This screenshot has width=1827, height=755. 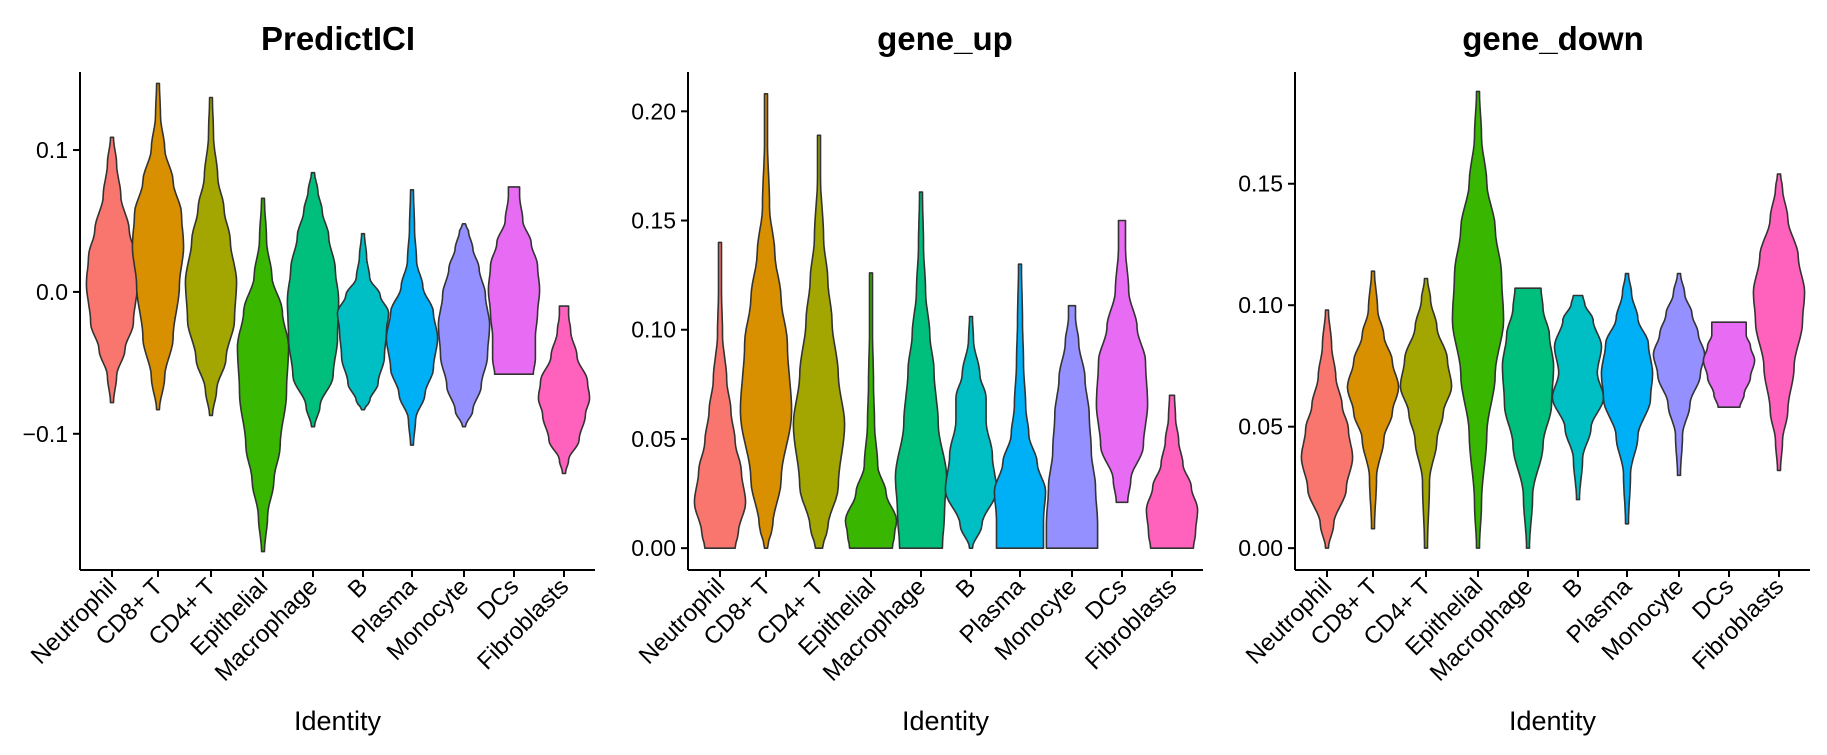 What do you see at coordinates (1553, 38) in the screenshot?
I see `chart-title: gene_down` at bounding box center [1553, 38].